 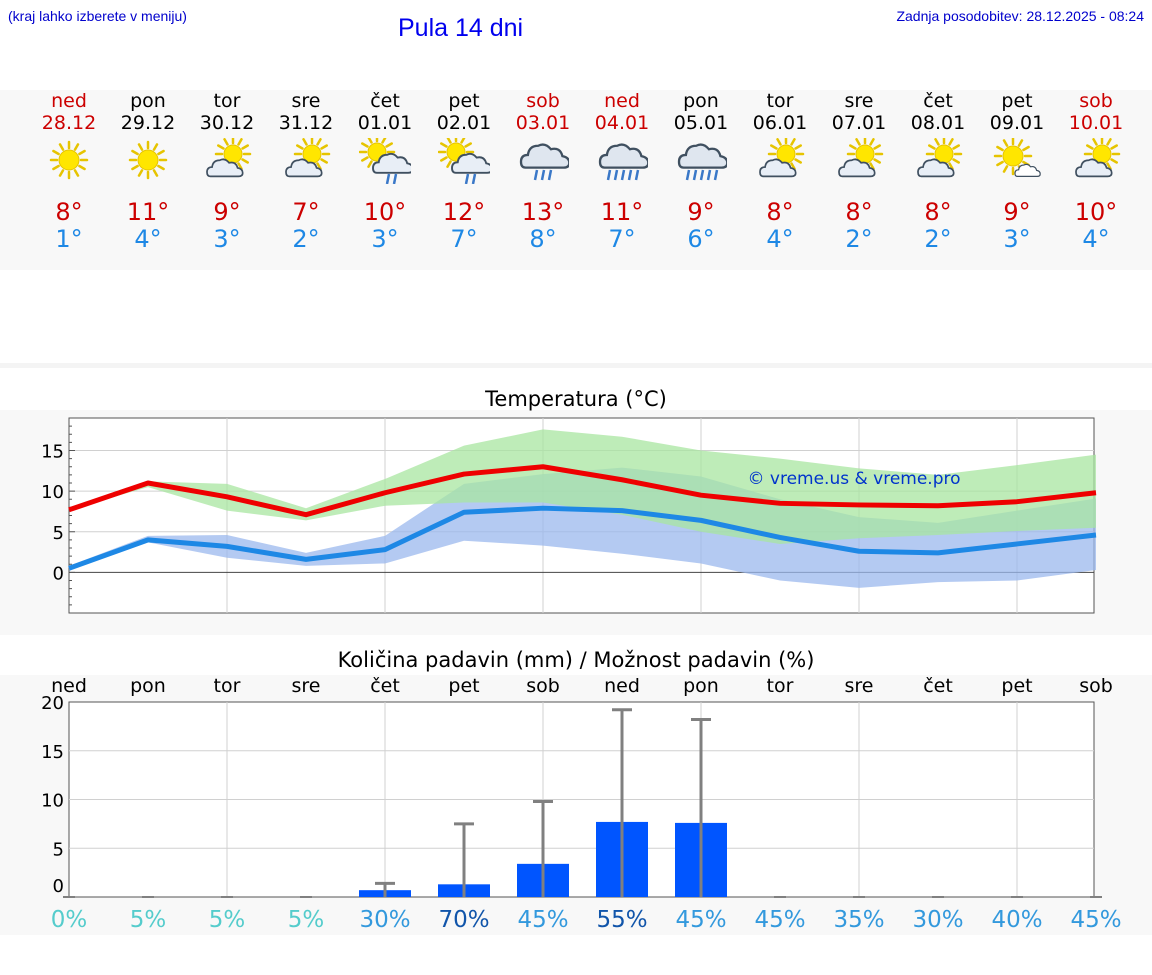 I want to click on day-name: pon, so click(x=148, y=101).